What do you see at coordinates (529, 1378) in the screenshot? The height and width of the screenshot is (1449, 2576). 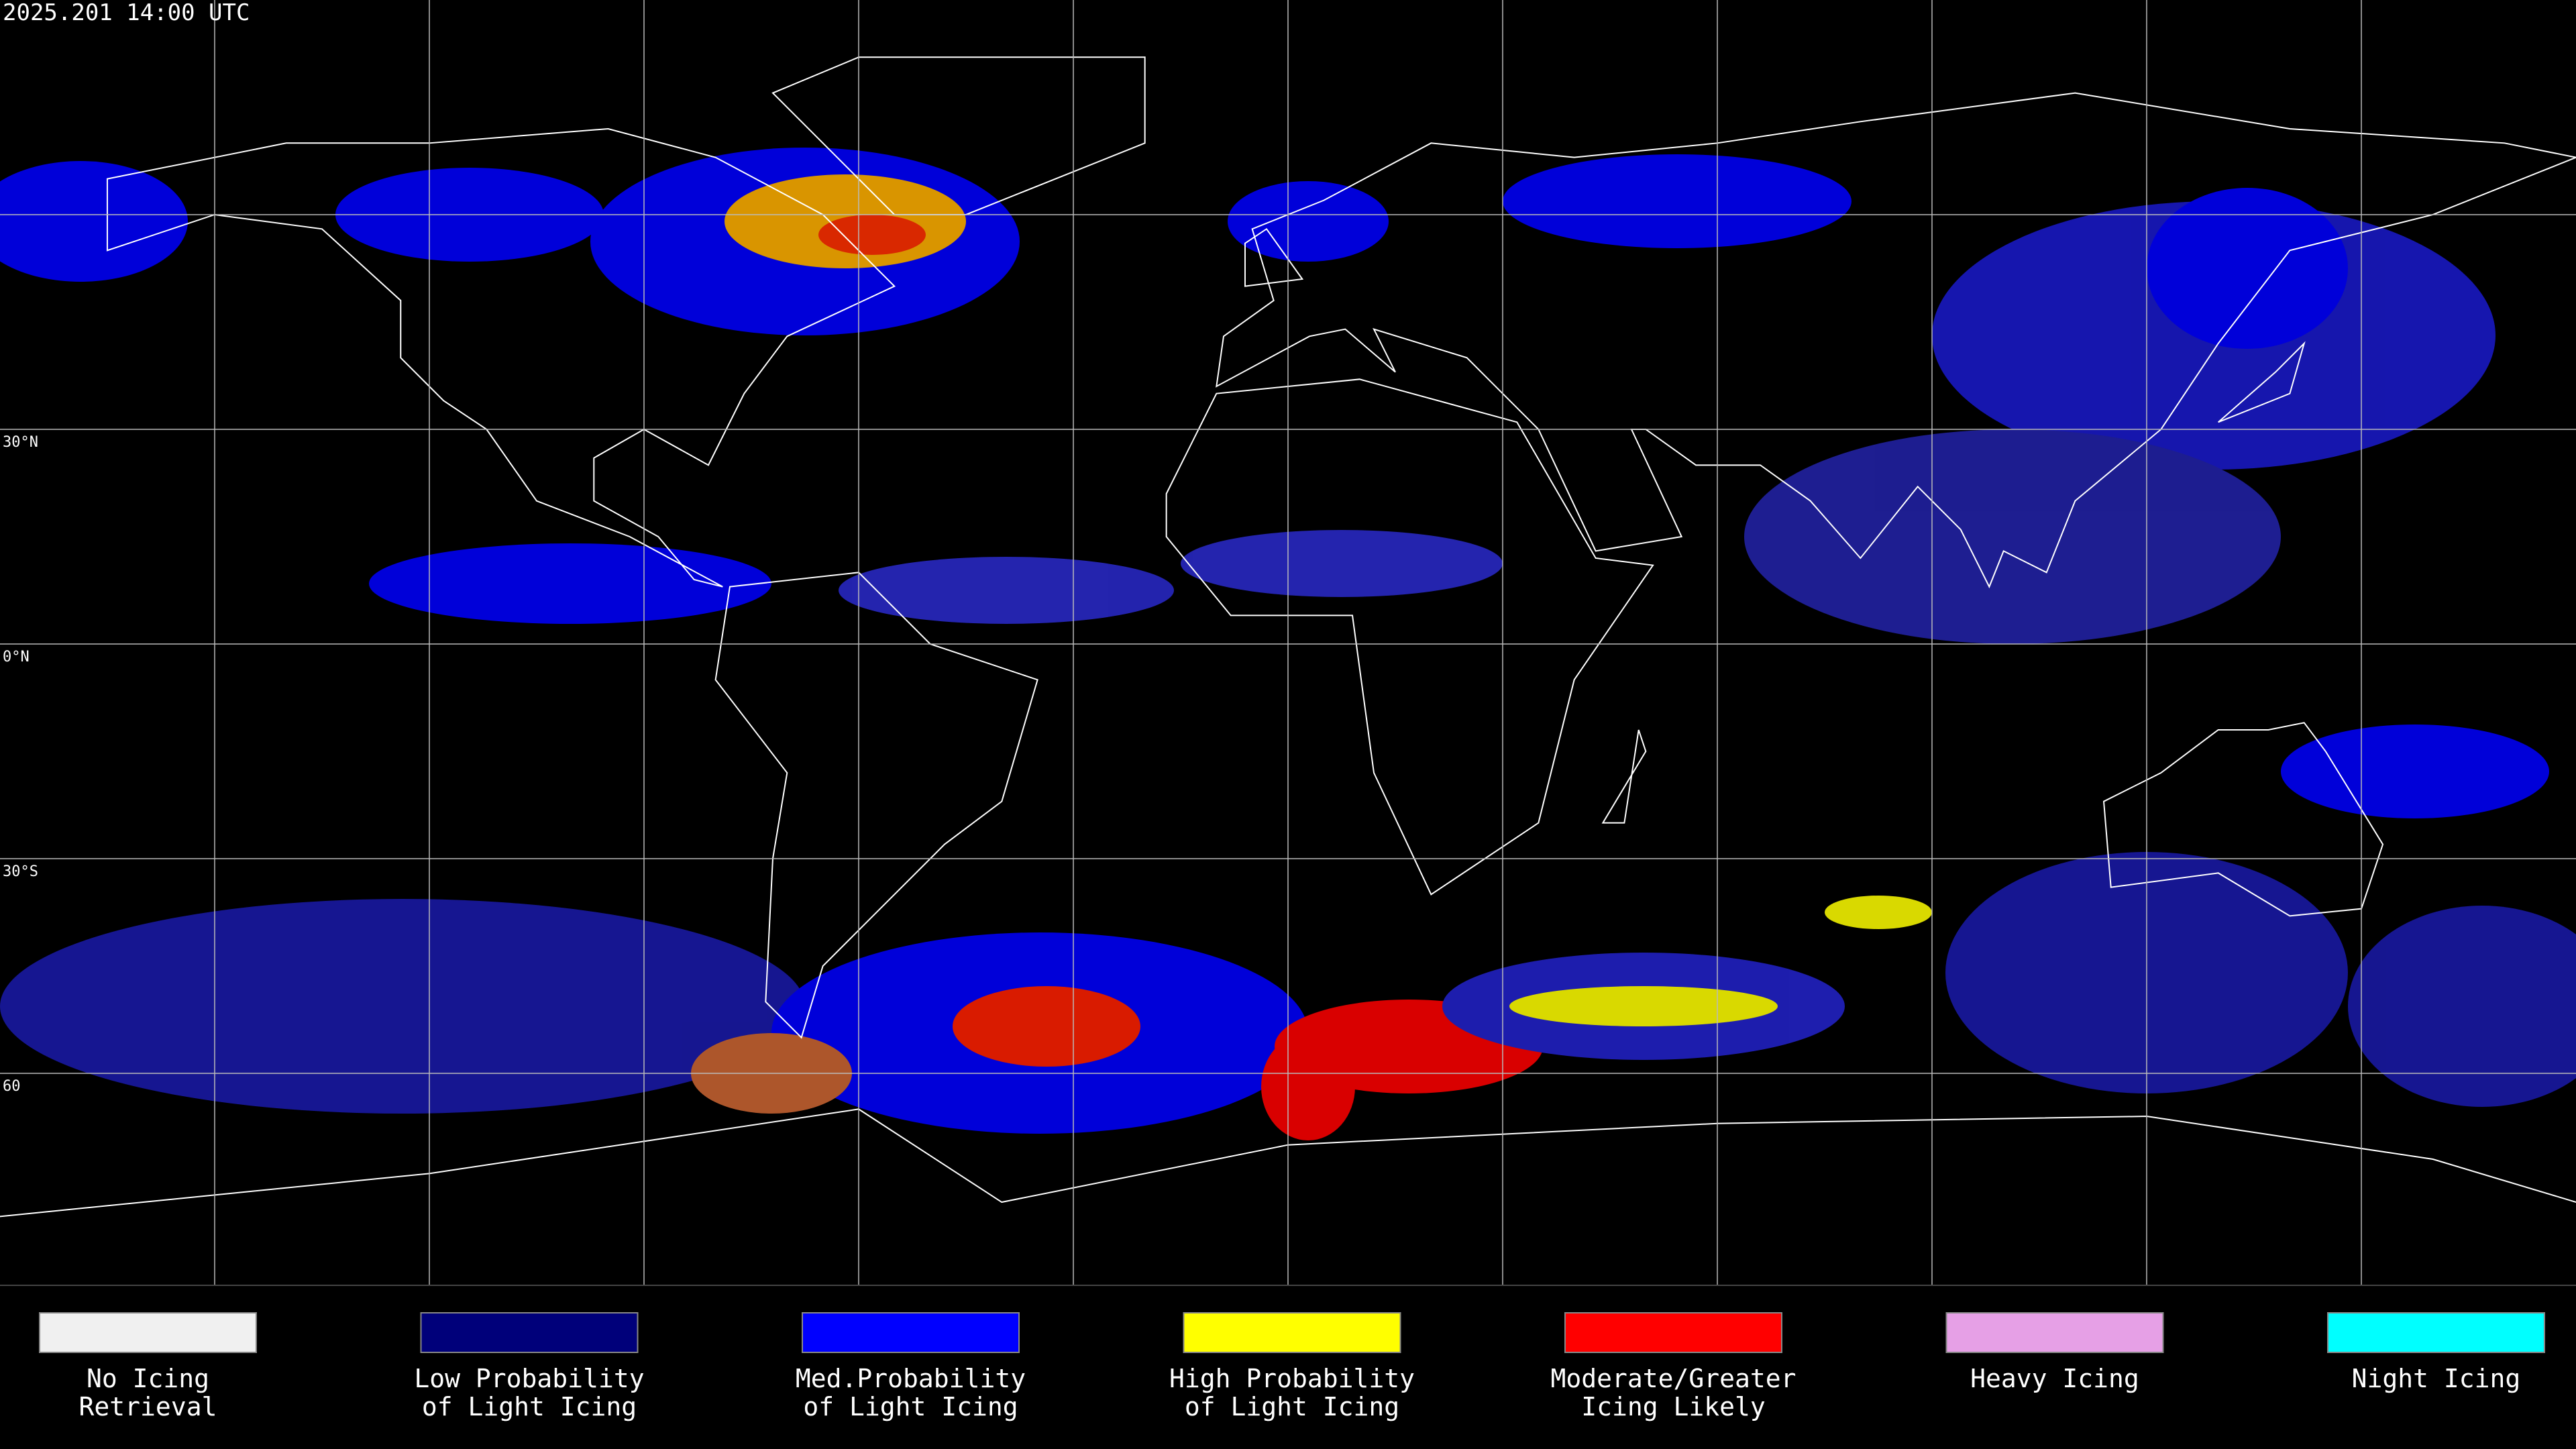 I see `legend-label: Low Probability` at bounding box center [529, 1378].